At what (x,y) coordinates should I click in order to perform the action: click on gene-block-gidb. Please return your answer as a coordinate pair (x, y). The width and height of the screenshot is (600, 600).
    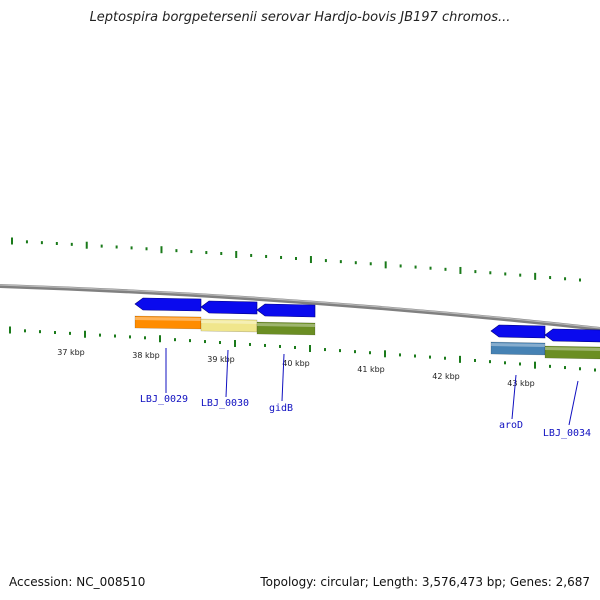
    Looking at the image, I should click on (286, 328).